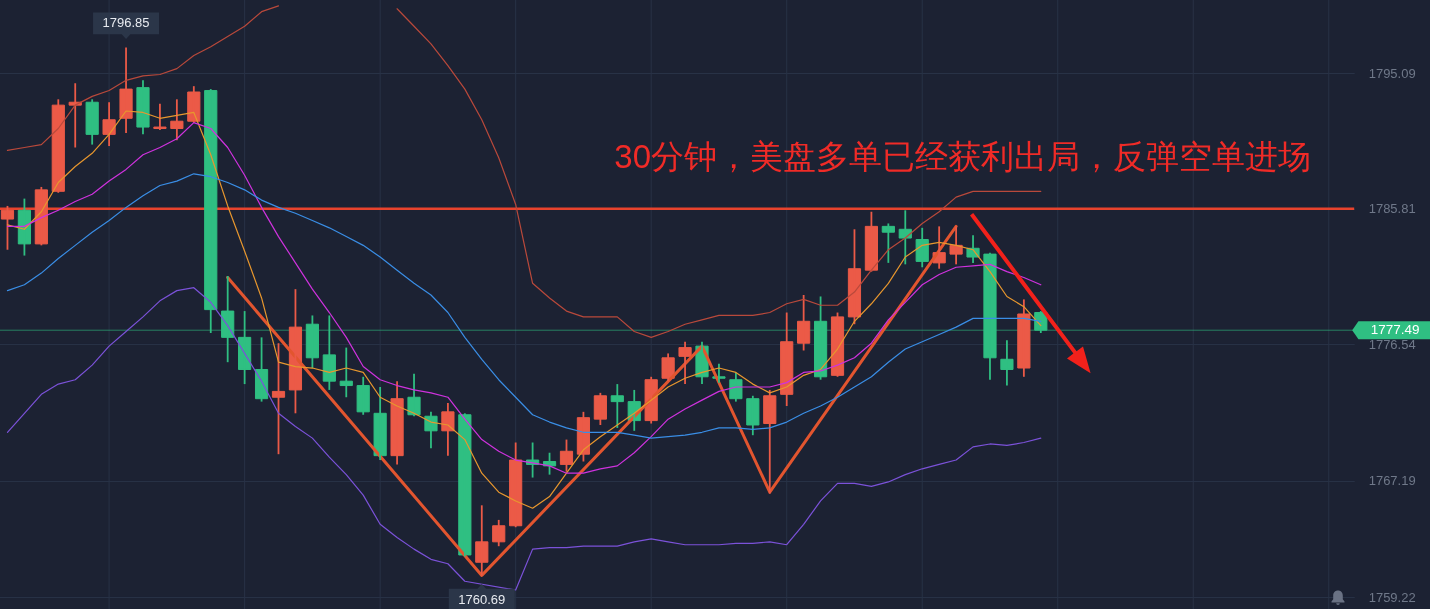  I want to click on y-tick-label: 1776.54, so click(1392, 344).